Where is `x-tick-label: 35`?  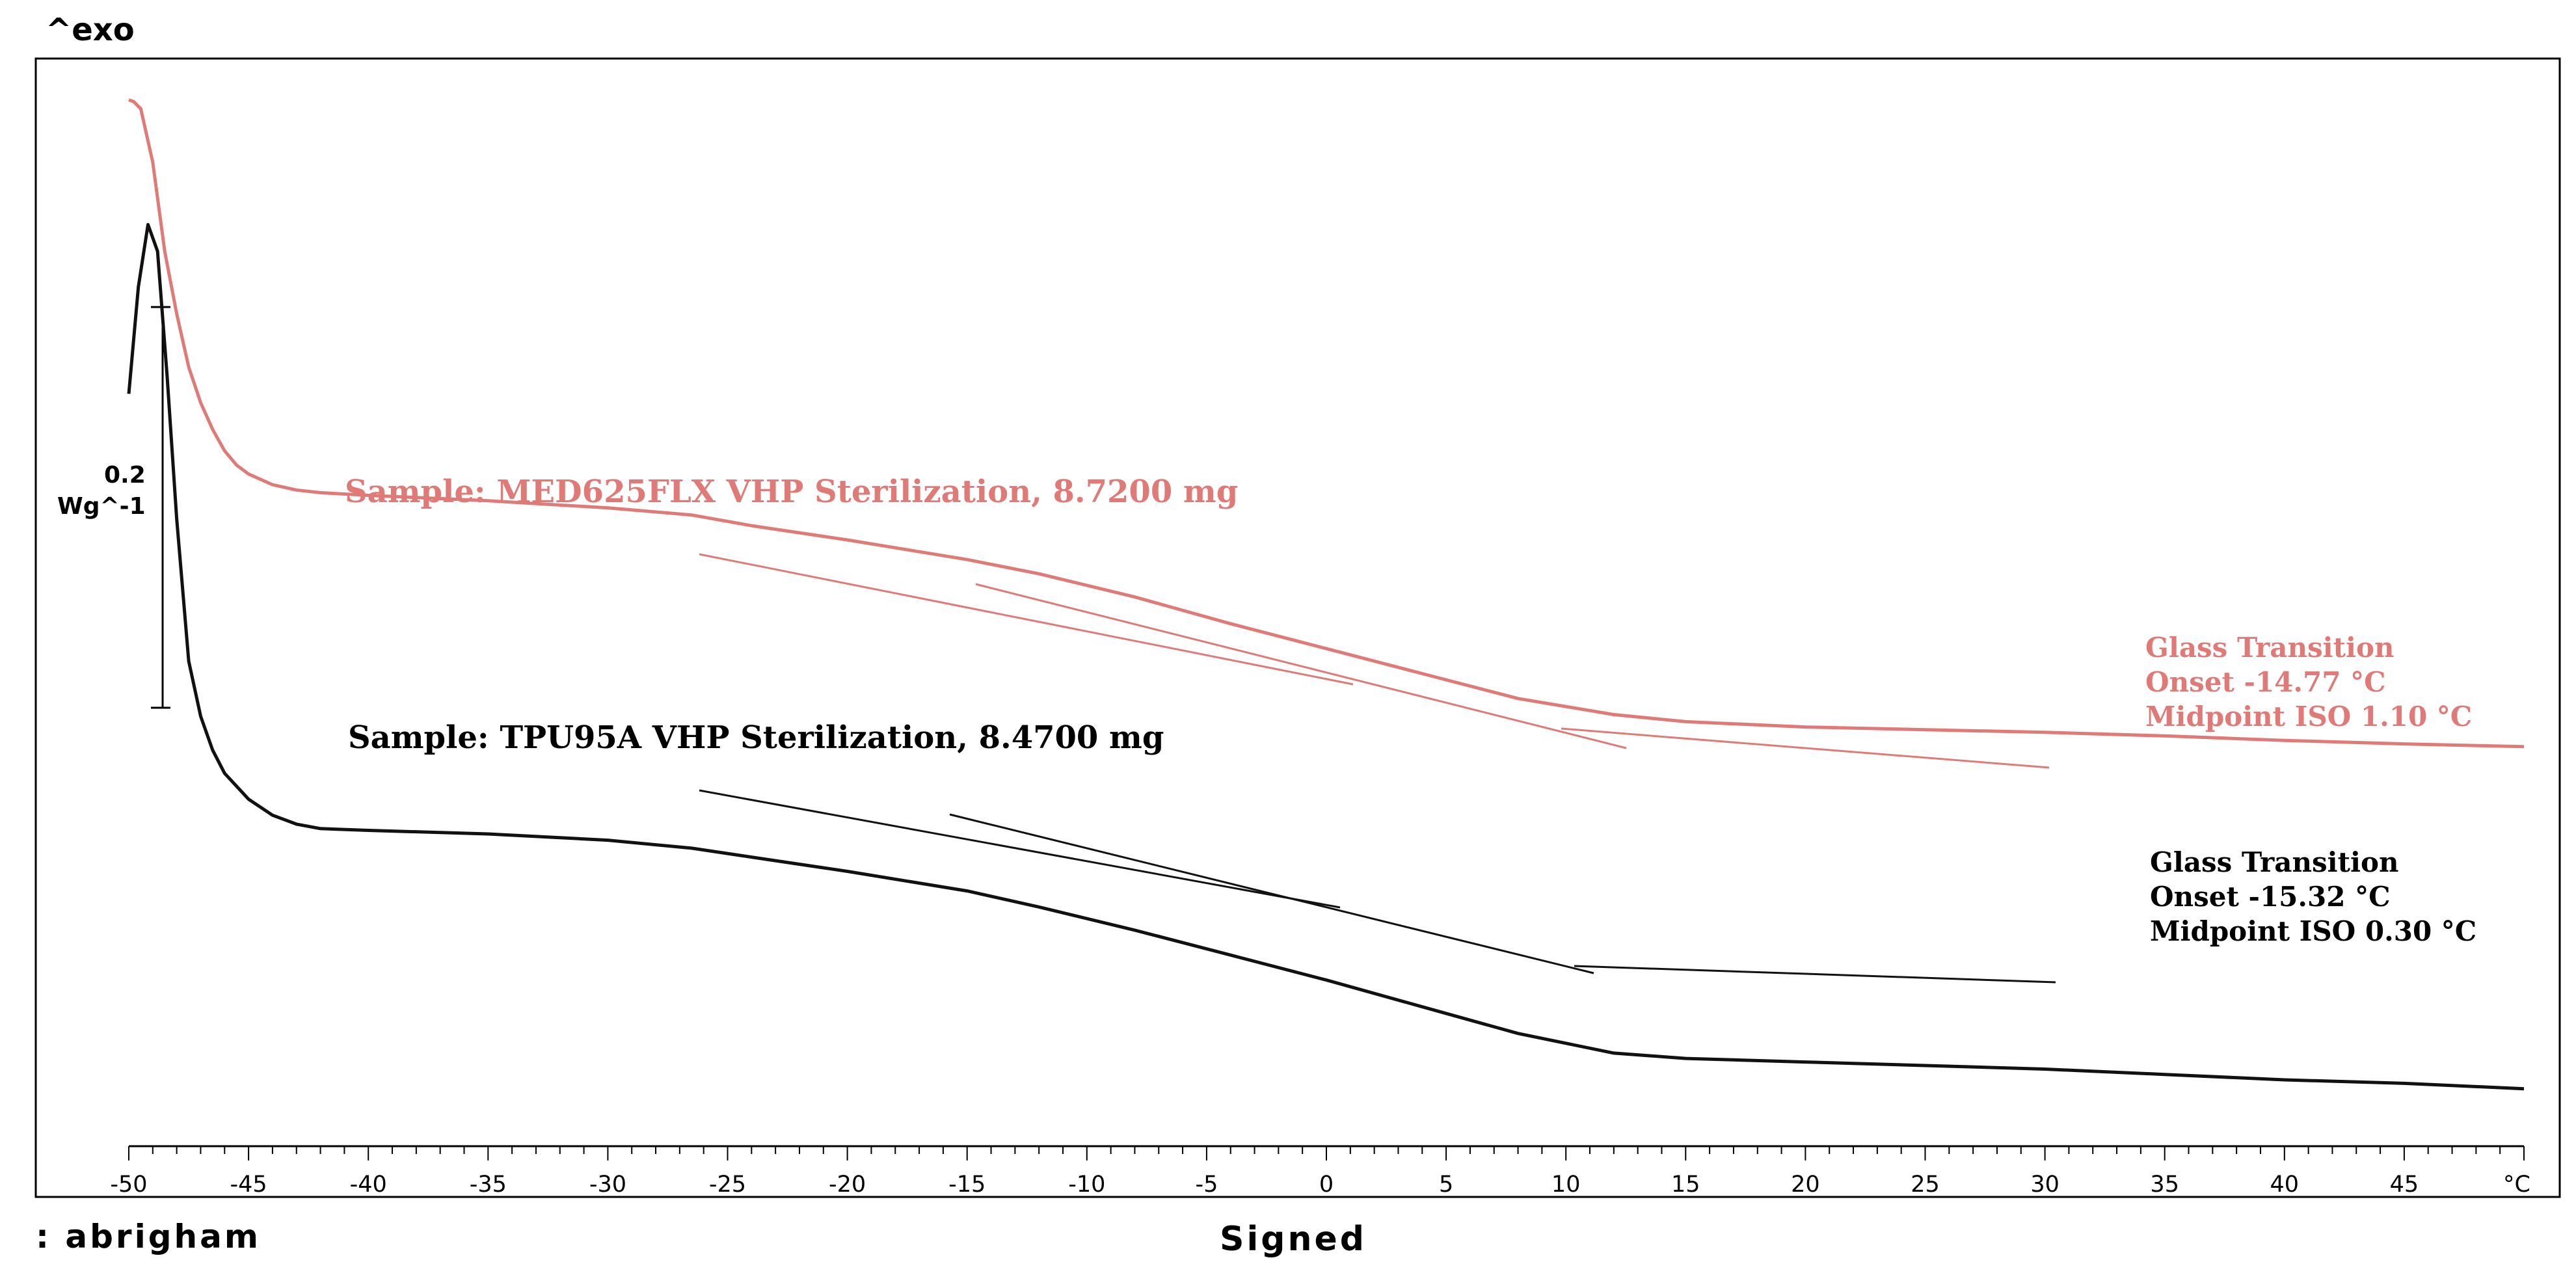 x-tick-label: 35 is located at coordinates (2164, 1185).